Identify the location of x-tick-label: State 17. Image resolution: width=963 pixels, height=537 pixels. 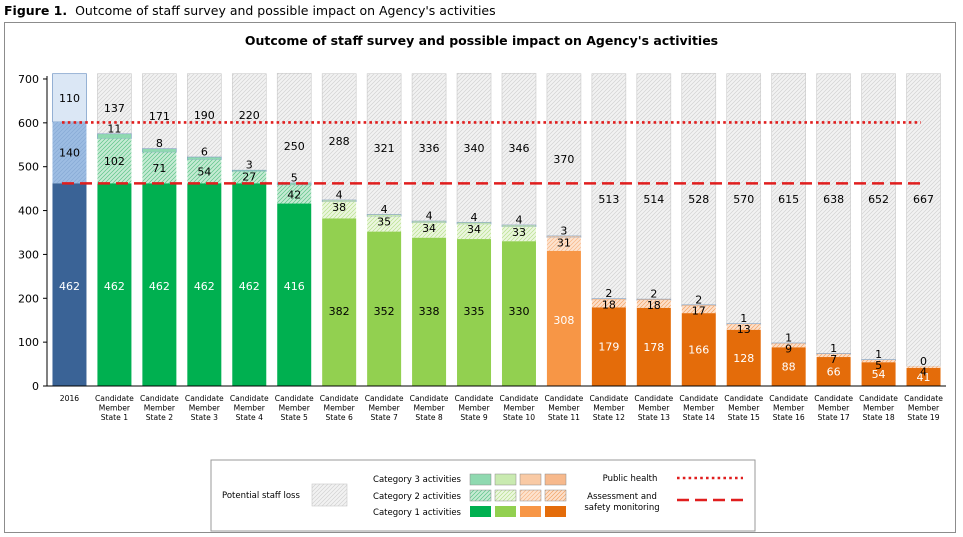
(834, 417).